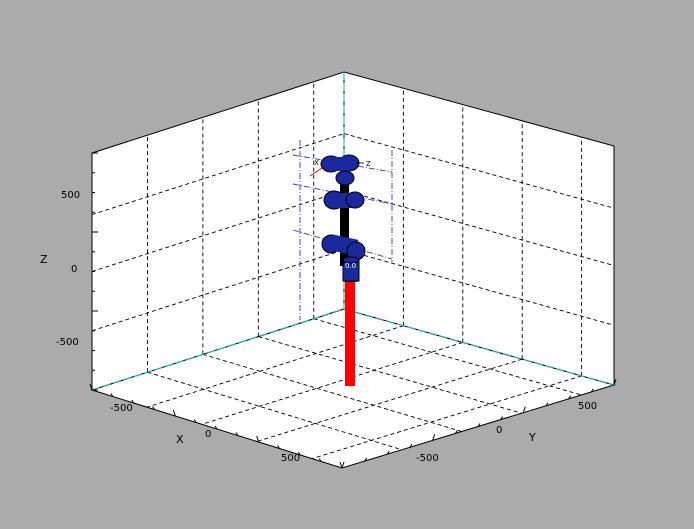  Describe the element at coordinates (180, 439) in the screenshot. I see `x-axis-label: X` at that location.